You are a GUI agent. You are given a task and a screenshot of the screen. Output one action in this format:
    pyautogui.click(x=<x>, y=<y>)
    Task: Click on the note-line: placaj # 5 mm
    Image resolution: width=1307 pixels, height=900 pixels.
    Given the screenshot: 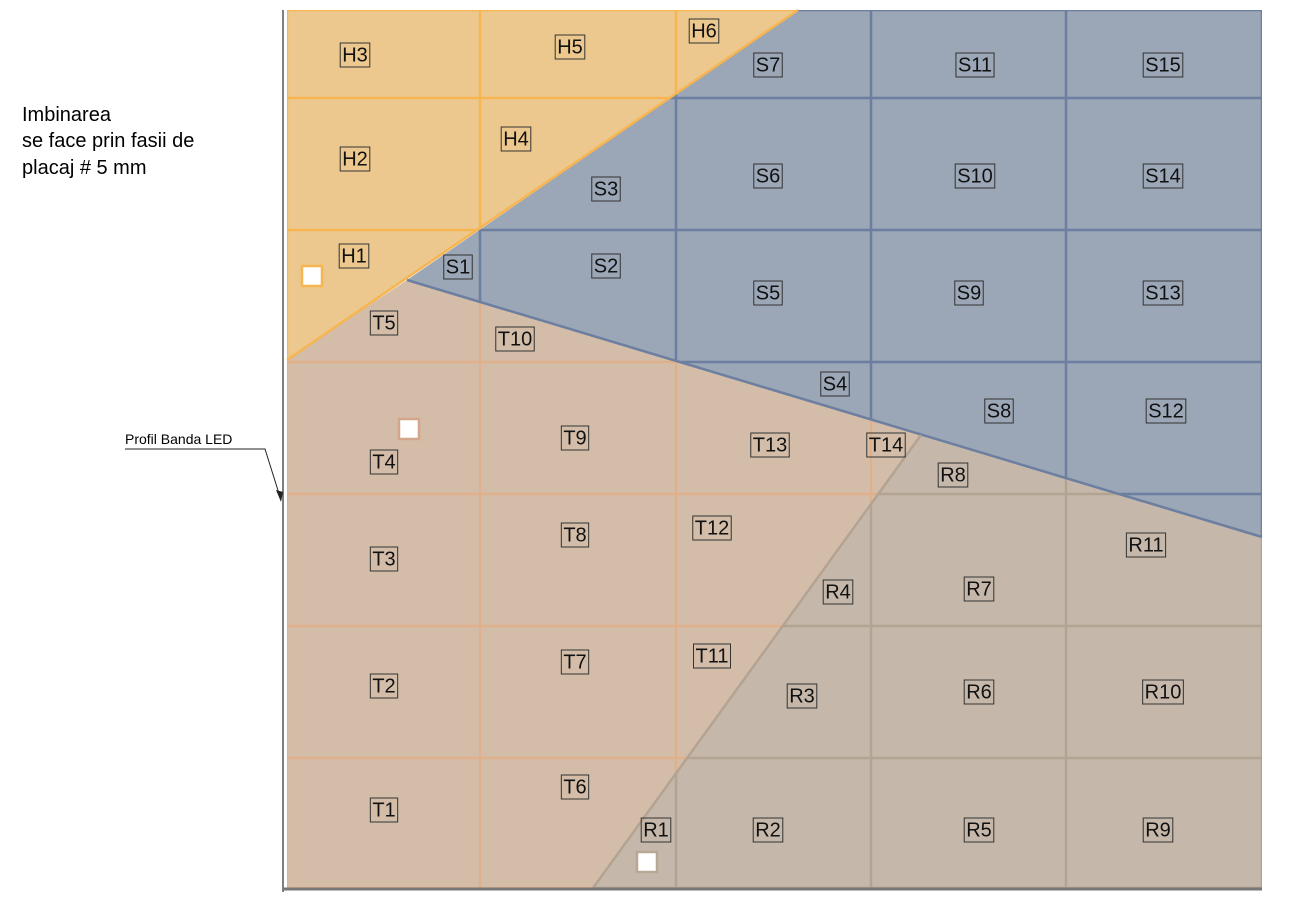 What is the action you would take?
    pyautogui.click(x=84, y=168)
    